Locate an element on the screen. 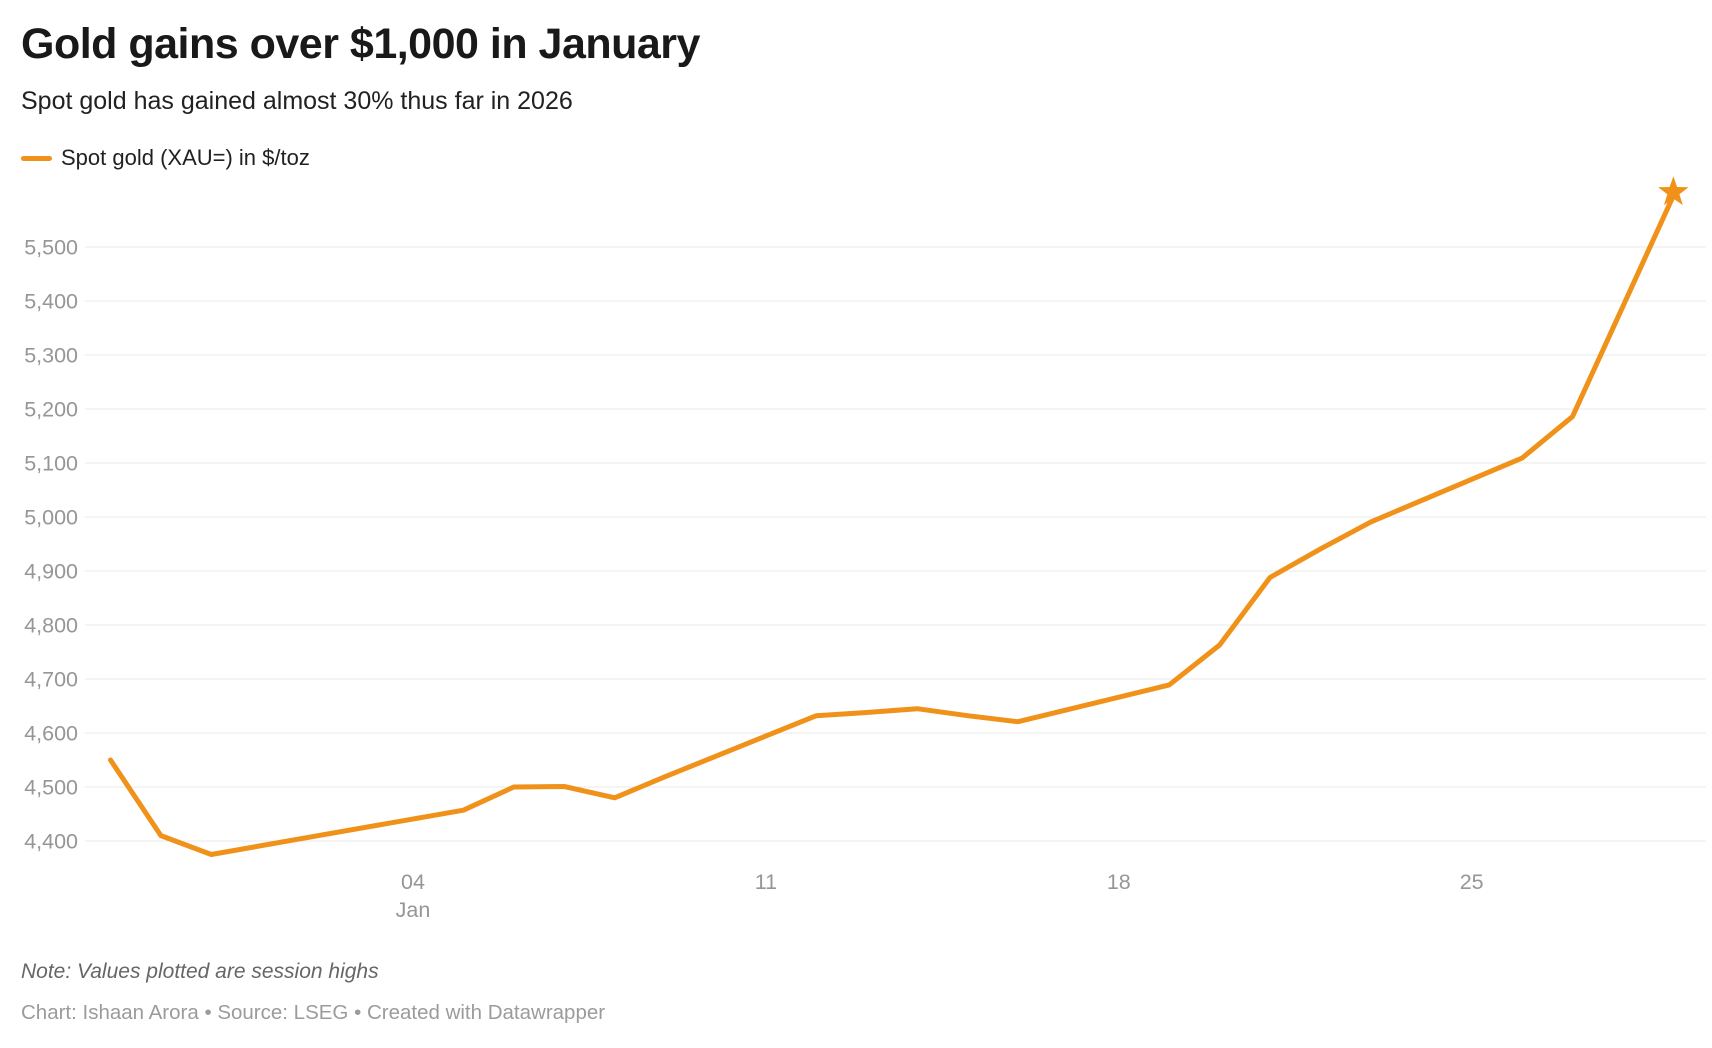 Image resolution: width=1712 pixels, height=1048 pixels. y-tick-label: 4,600 is located at coordinates (51, 734).